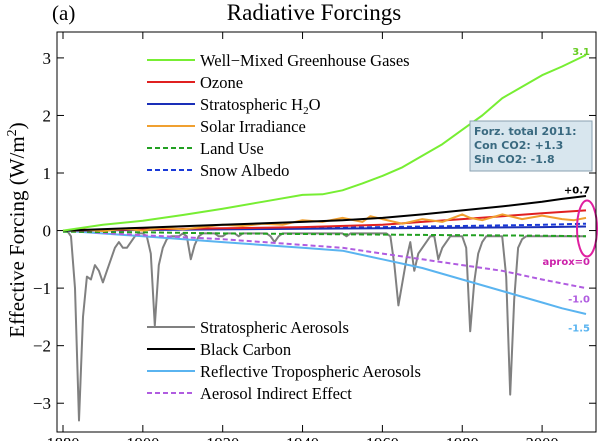 This screenshot has width=600, height=441. I want to click on series-line-snow-albedo, so click(324, 227).